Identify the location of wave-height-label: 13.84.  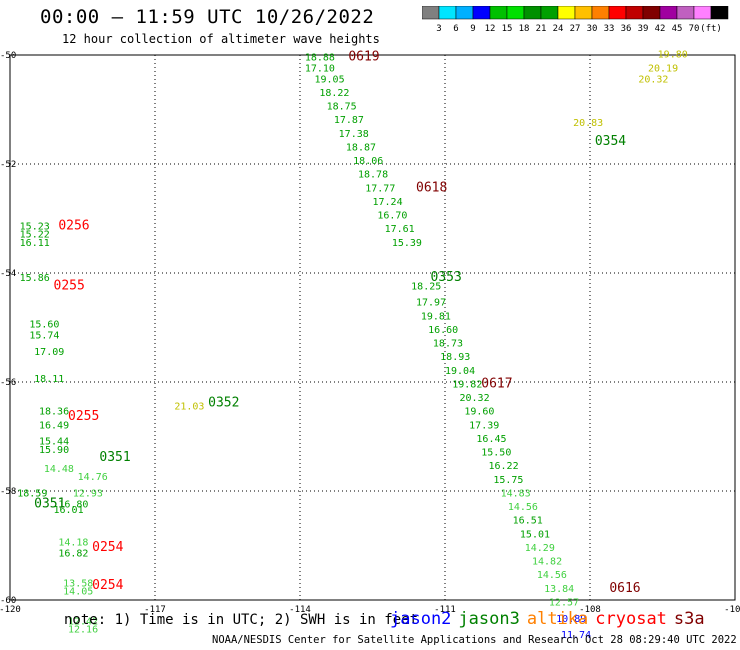
(559, 589).